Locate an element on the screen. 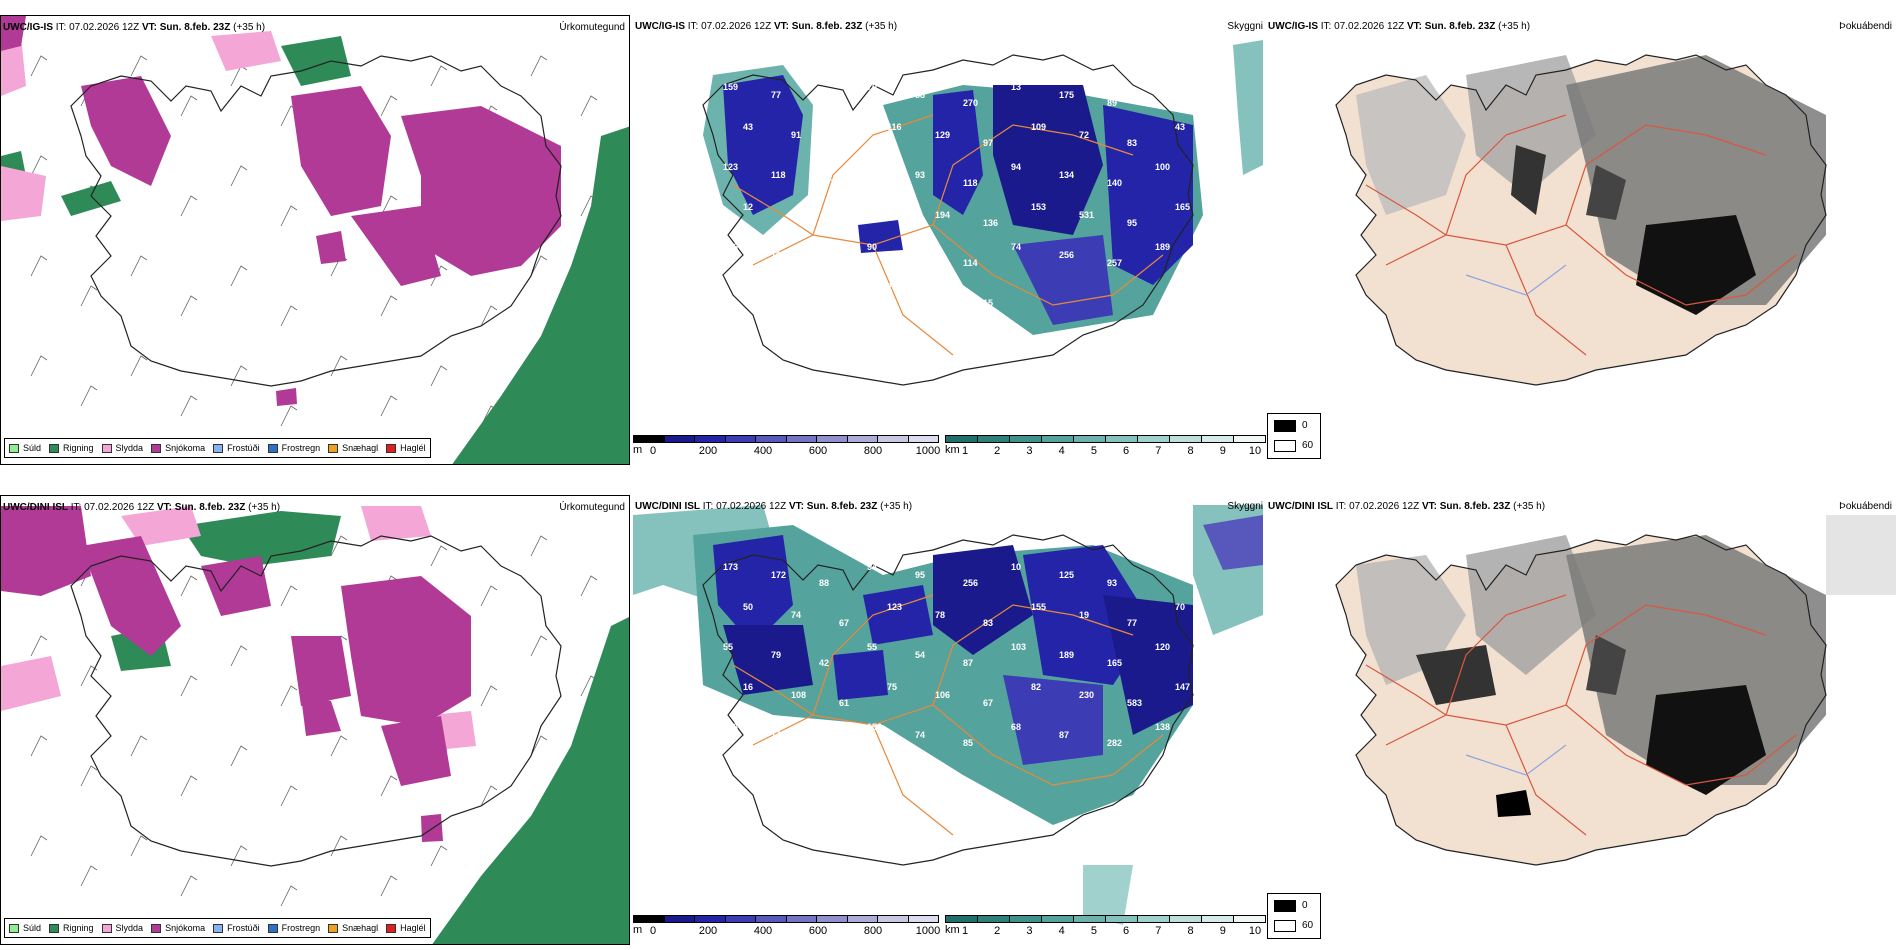 The width and height of the screenshot is (1900, 950). cloud-base-label: 87 is located at coordinates (1064, 735).